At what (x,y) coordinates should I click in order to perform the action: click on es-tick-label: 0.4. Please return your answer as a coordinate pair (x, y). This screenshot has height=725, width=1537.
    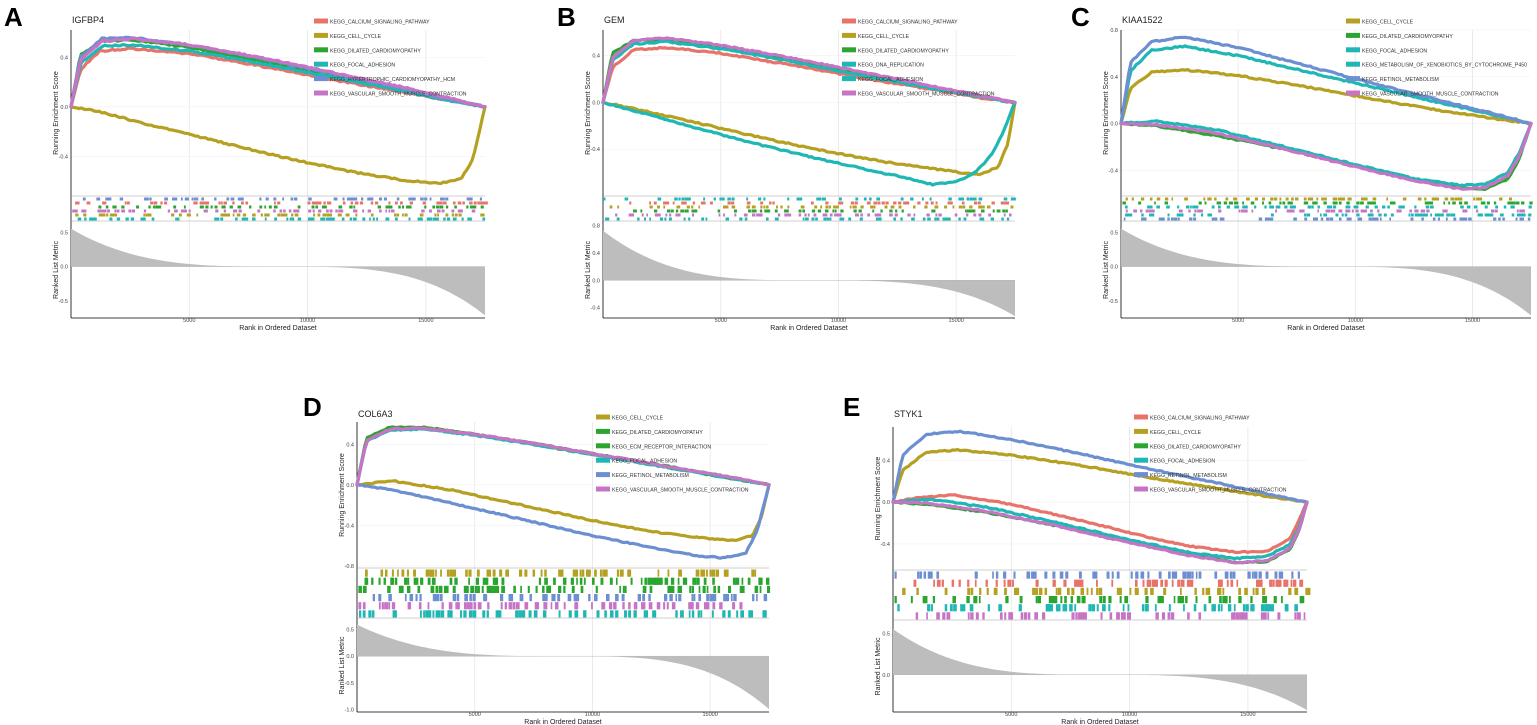
    Looking at the image, I should click on (886, 461).